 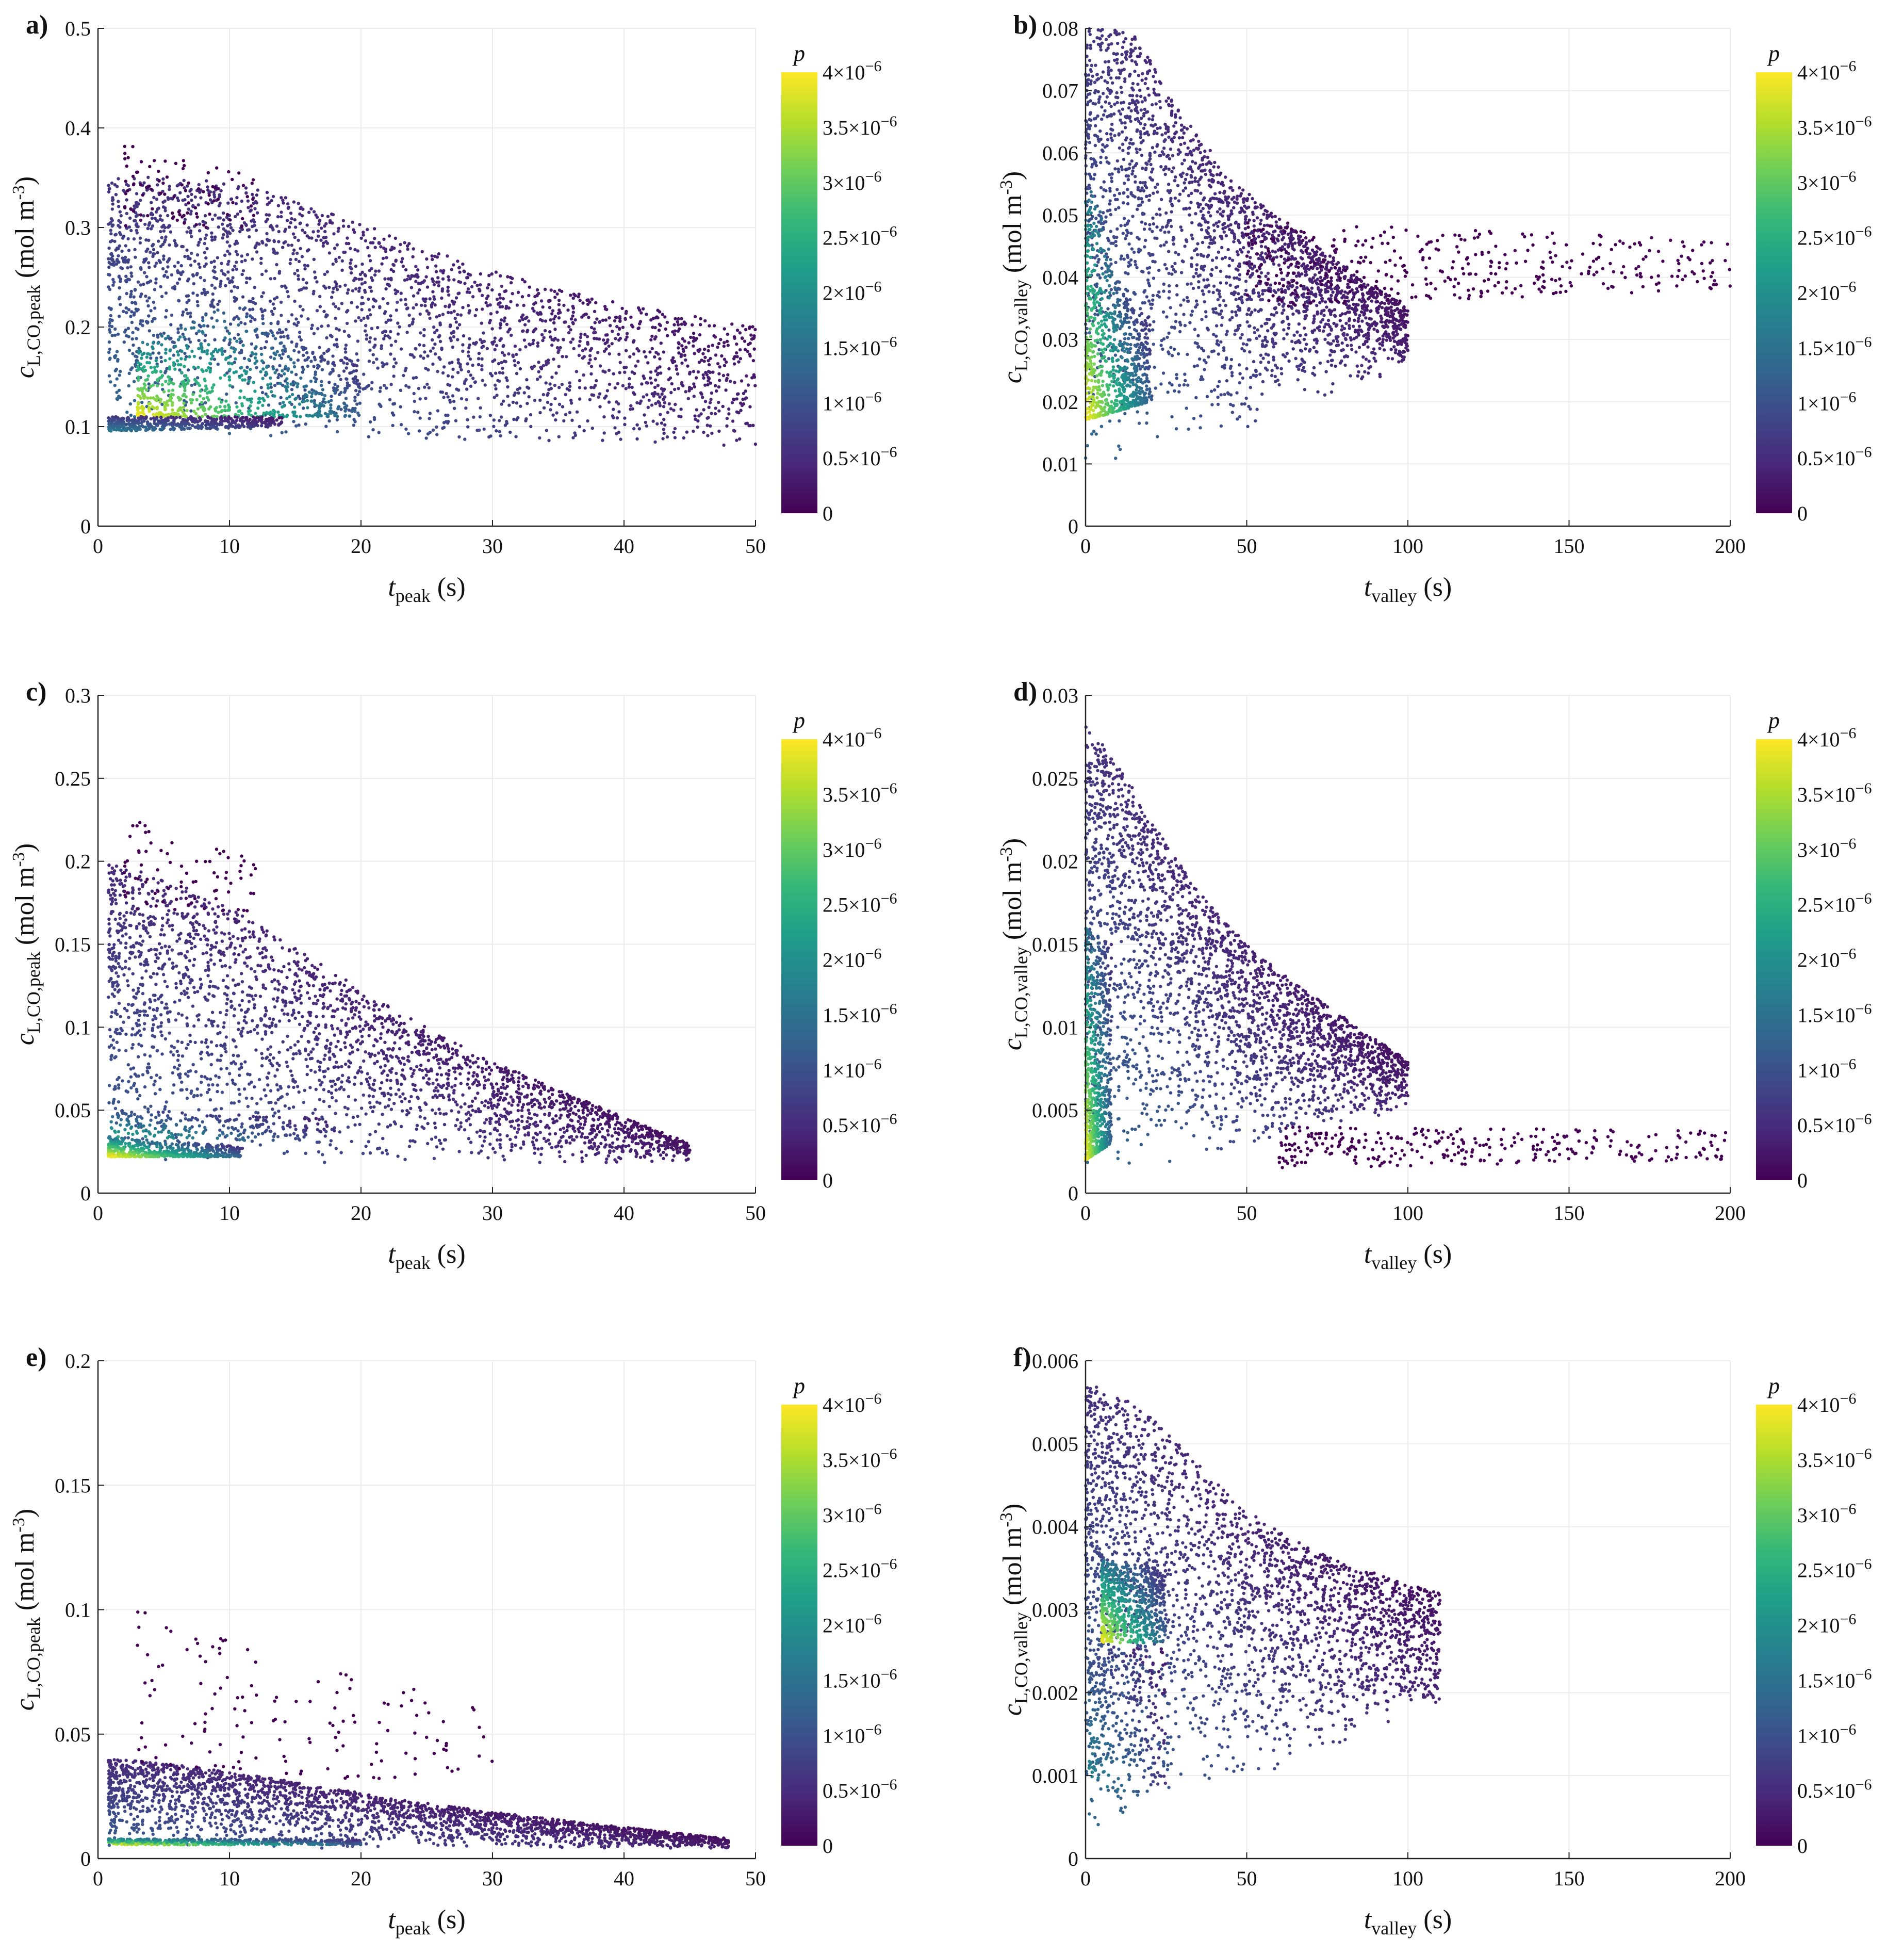 What do you see at coordinates (78, 228) in the screenshot?
I see `y-tick-label: 0.3` at bounding box center [78, 228].